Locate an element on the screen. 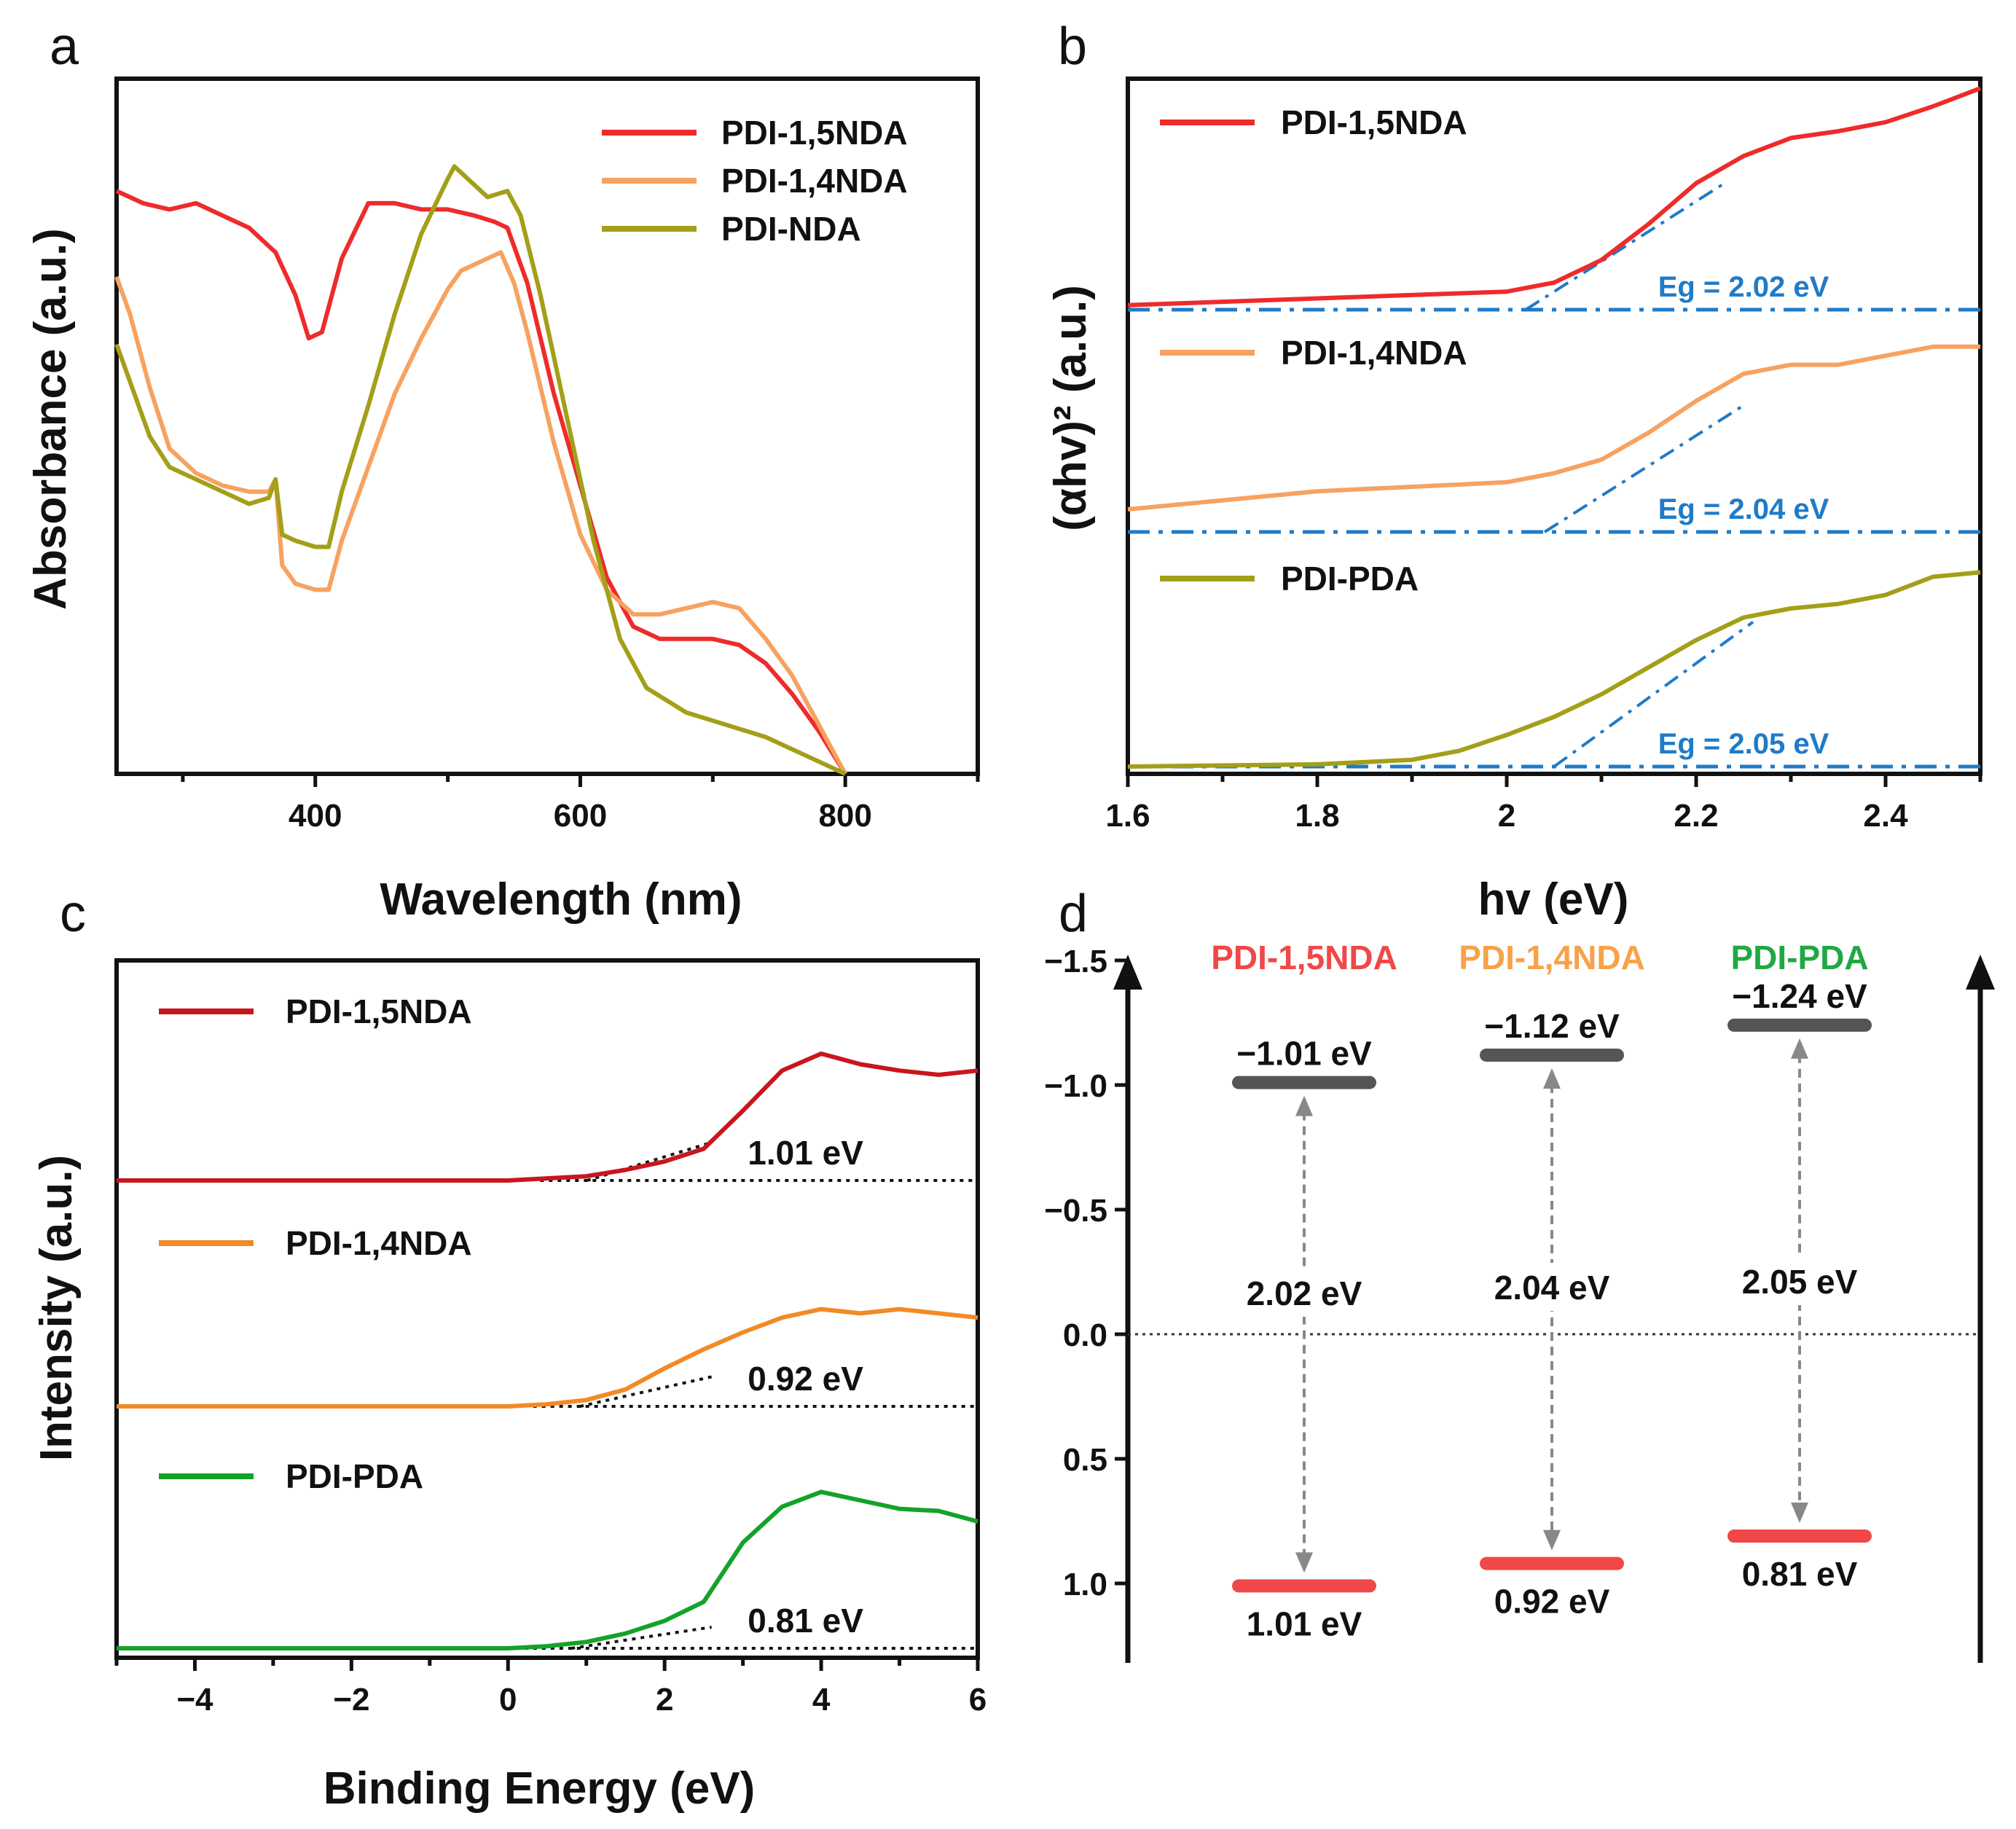  vb-label-d-1: 0.92 eV is located at coordinates (1552, 1602).